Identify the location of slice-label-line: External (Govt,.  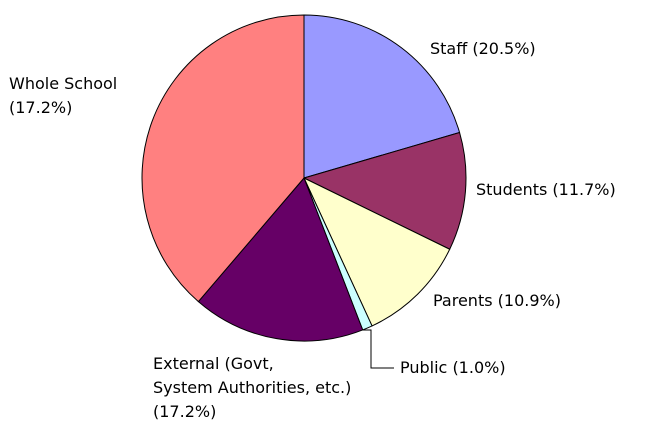
(213, 363).